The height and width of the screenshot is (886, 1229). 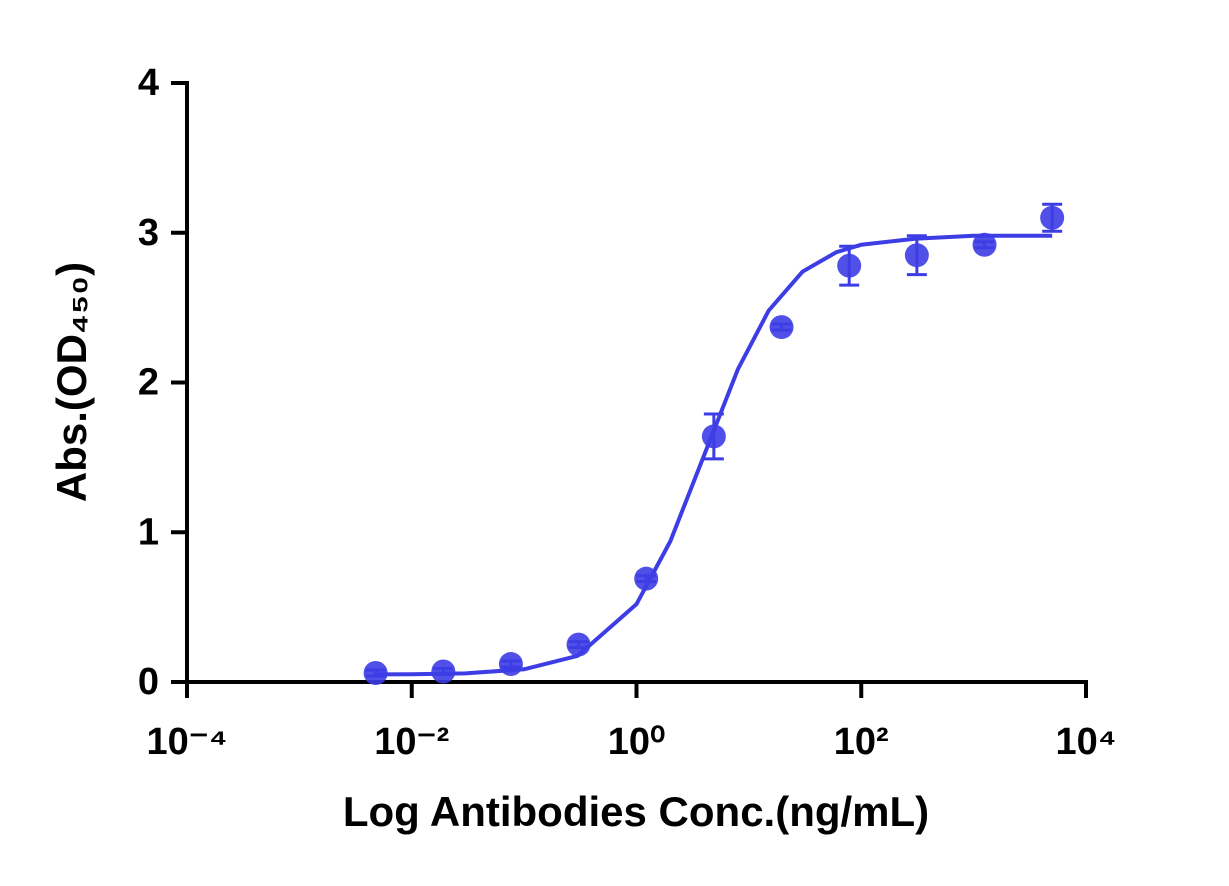 What do you see at coordinates (148, 532) in the screenshot?
I see `y-tick-label: 1` at bounding box center [148, 532].